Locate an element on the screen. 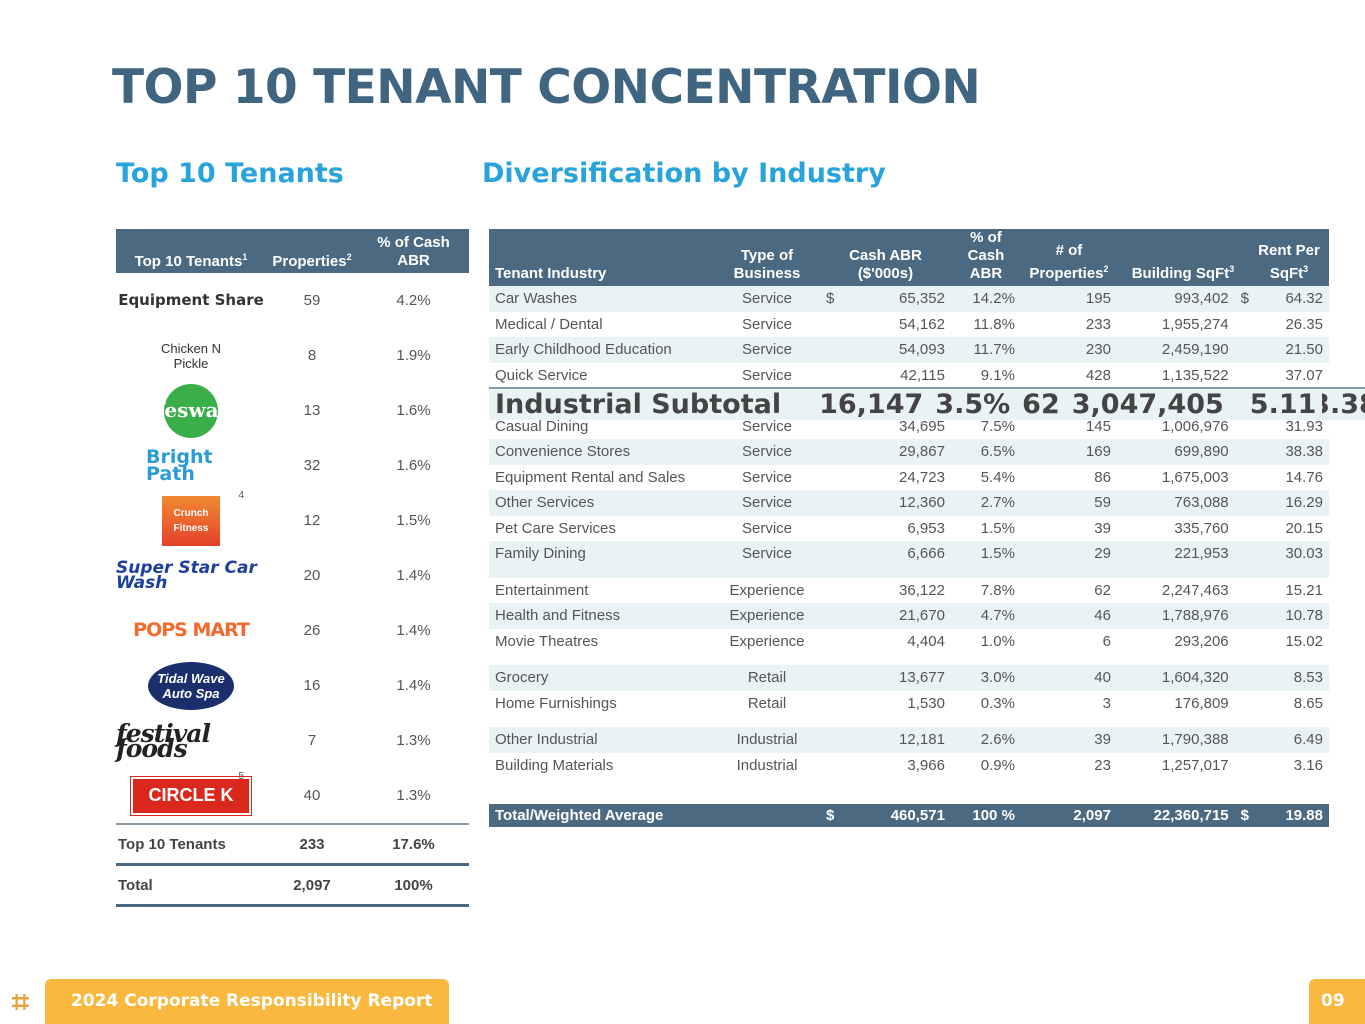 The height and width of the screenshot is (1024, 1365). cell-type: Industrial is located at coordinates (767, 740).